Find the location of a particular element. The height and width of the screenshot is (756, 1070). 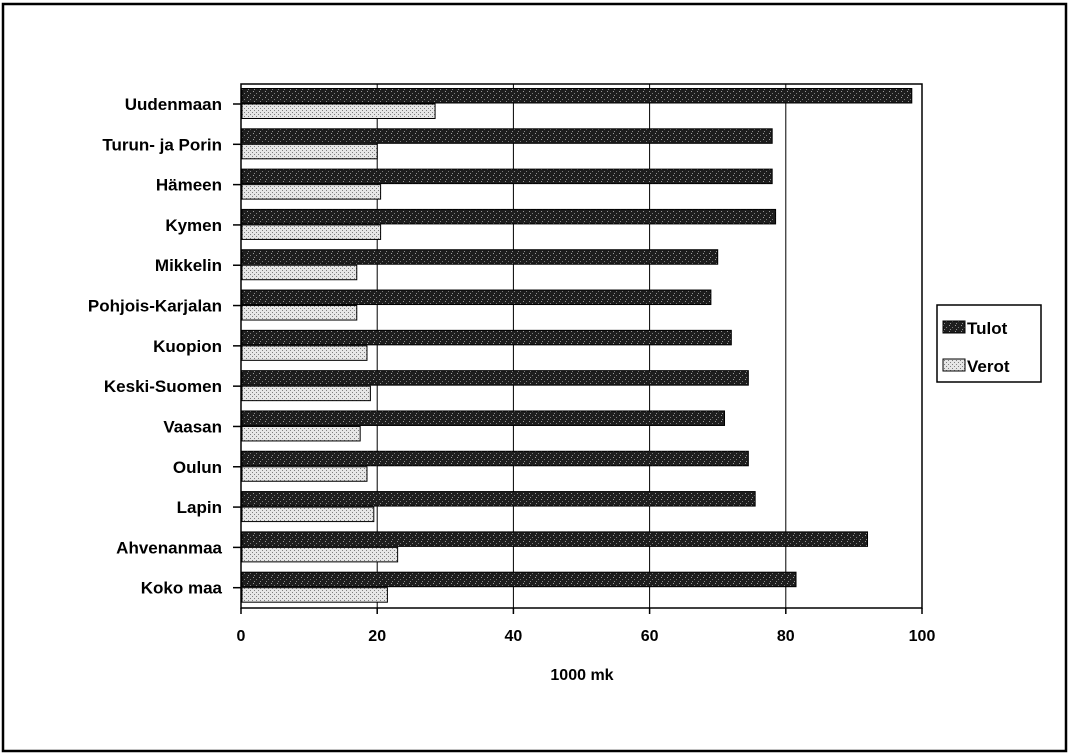

x-axis-title: 1000 mk is located at coordinates (581, 675).